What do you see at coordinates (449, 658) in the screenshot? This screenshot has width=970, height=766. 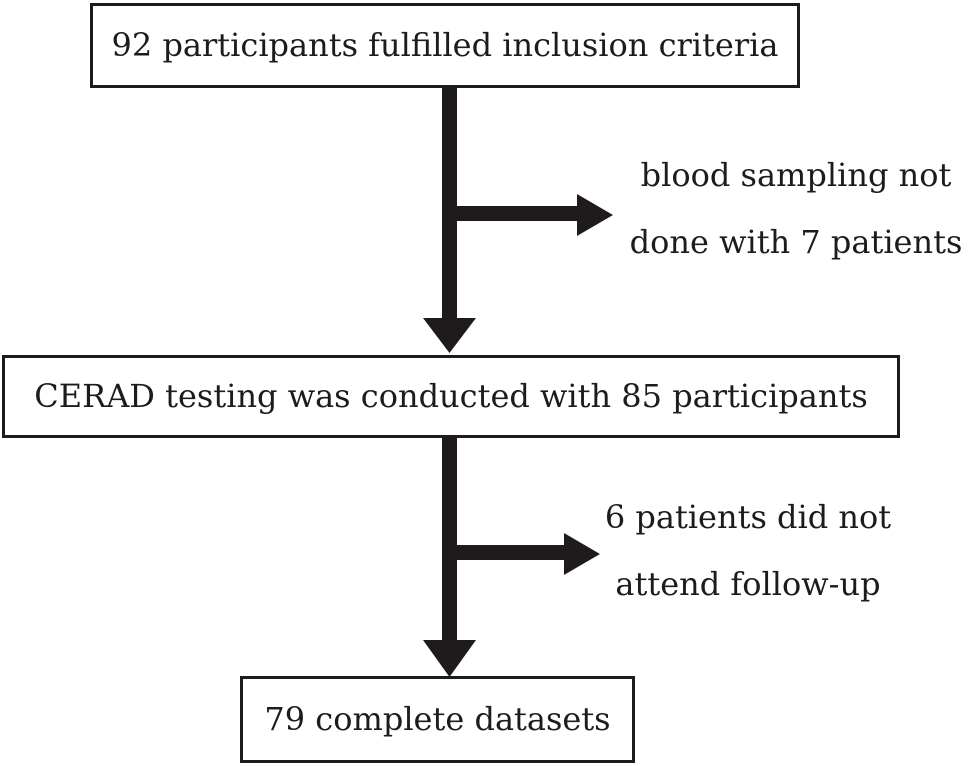 I see `arrow-down-2-head` at bounding box center [449, 658].